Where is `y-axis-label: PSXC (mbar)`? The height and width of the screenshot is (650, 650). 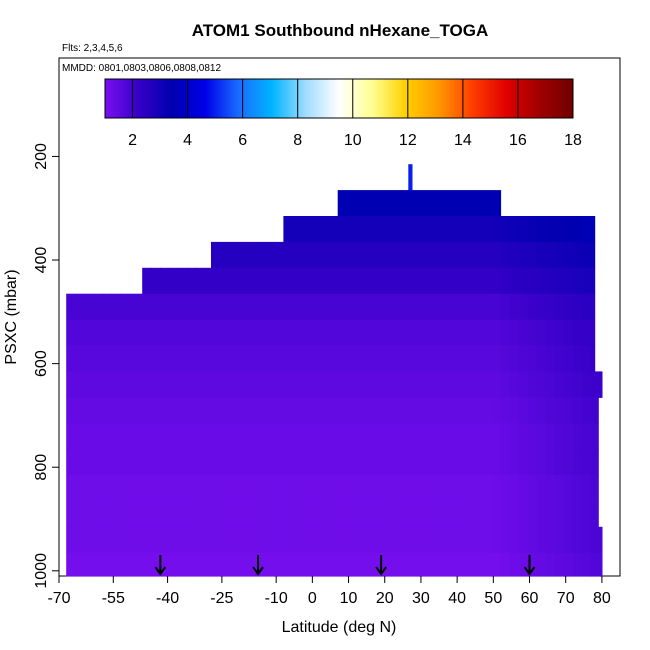
y-axis-label: PSXC (mbar) is located at coordinates (11, 316).